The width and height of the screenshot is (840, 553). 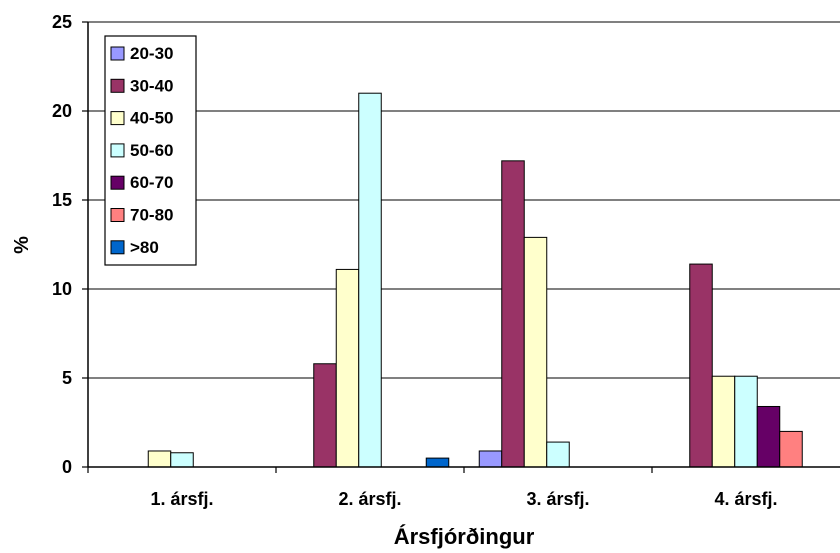 I want to click on legend-label: 30-40, so click(x=151, y=85).